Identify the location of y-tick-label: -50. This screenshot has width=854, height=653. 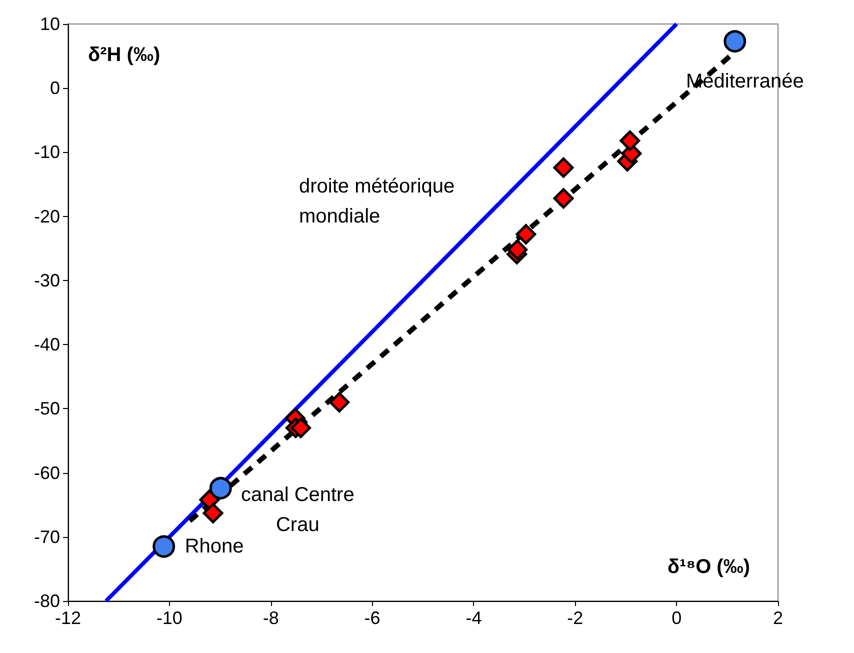
(47, 408).